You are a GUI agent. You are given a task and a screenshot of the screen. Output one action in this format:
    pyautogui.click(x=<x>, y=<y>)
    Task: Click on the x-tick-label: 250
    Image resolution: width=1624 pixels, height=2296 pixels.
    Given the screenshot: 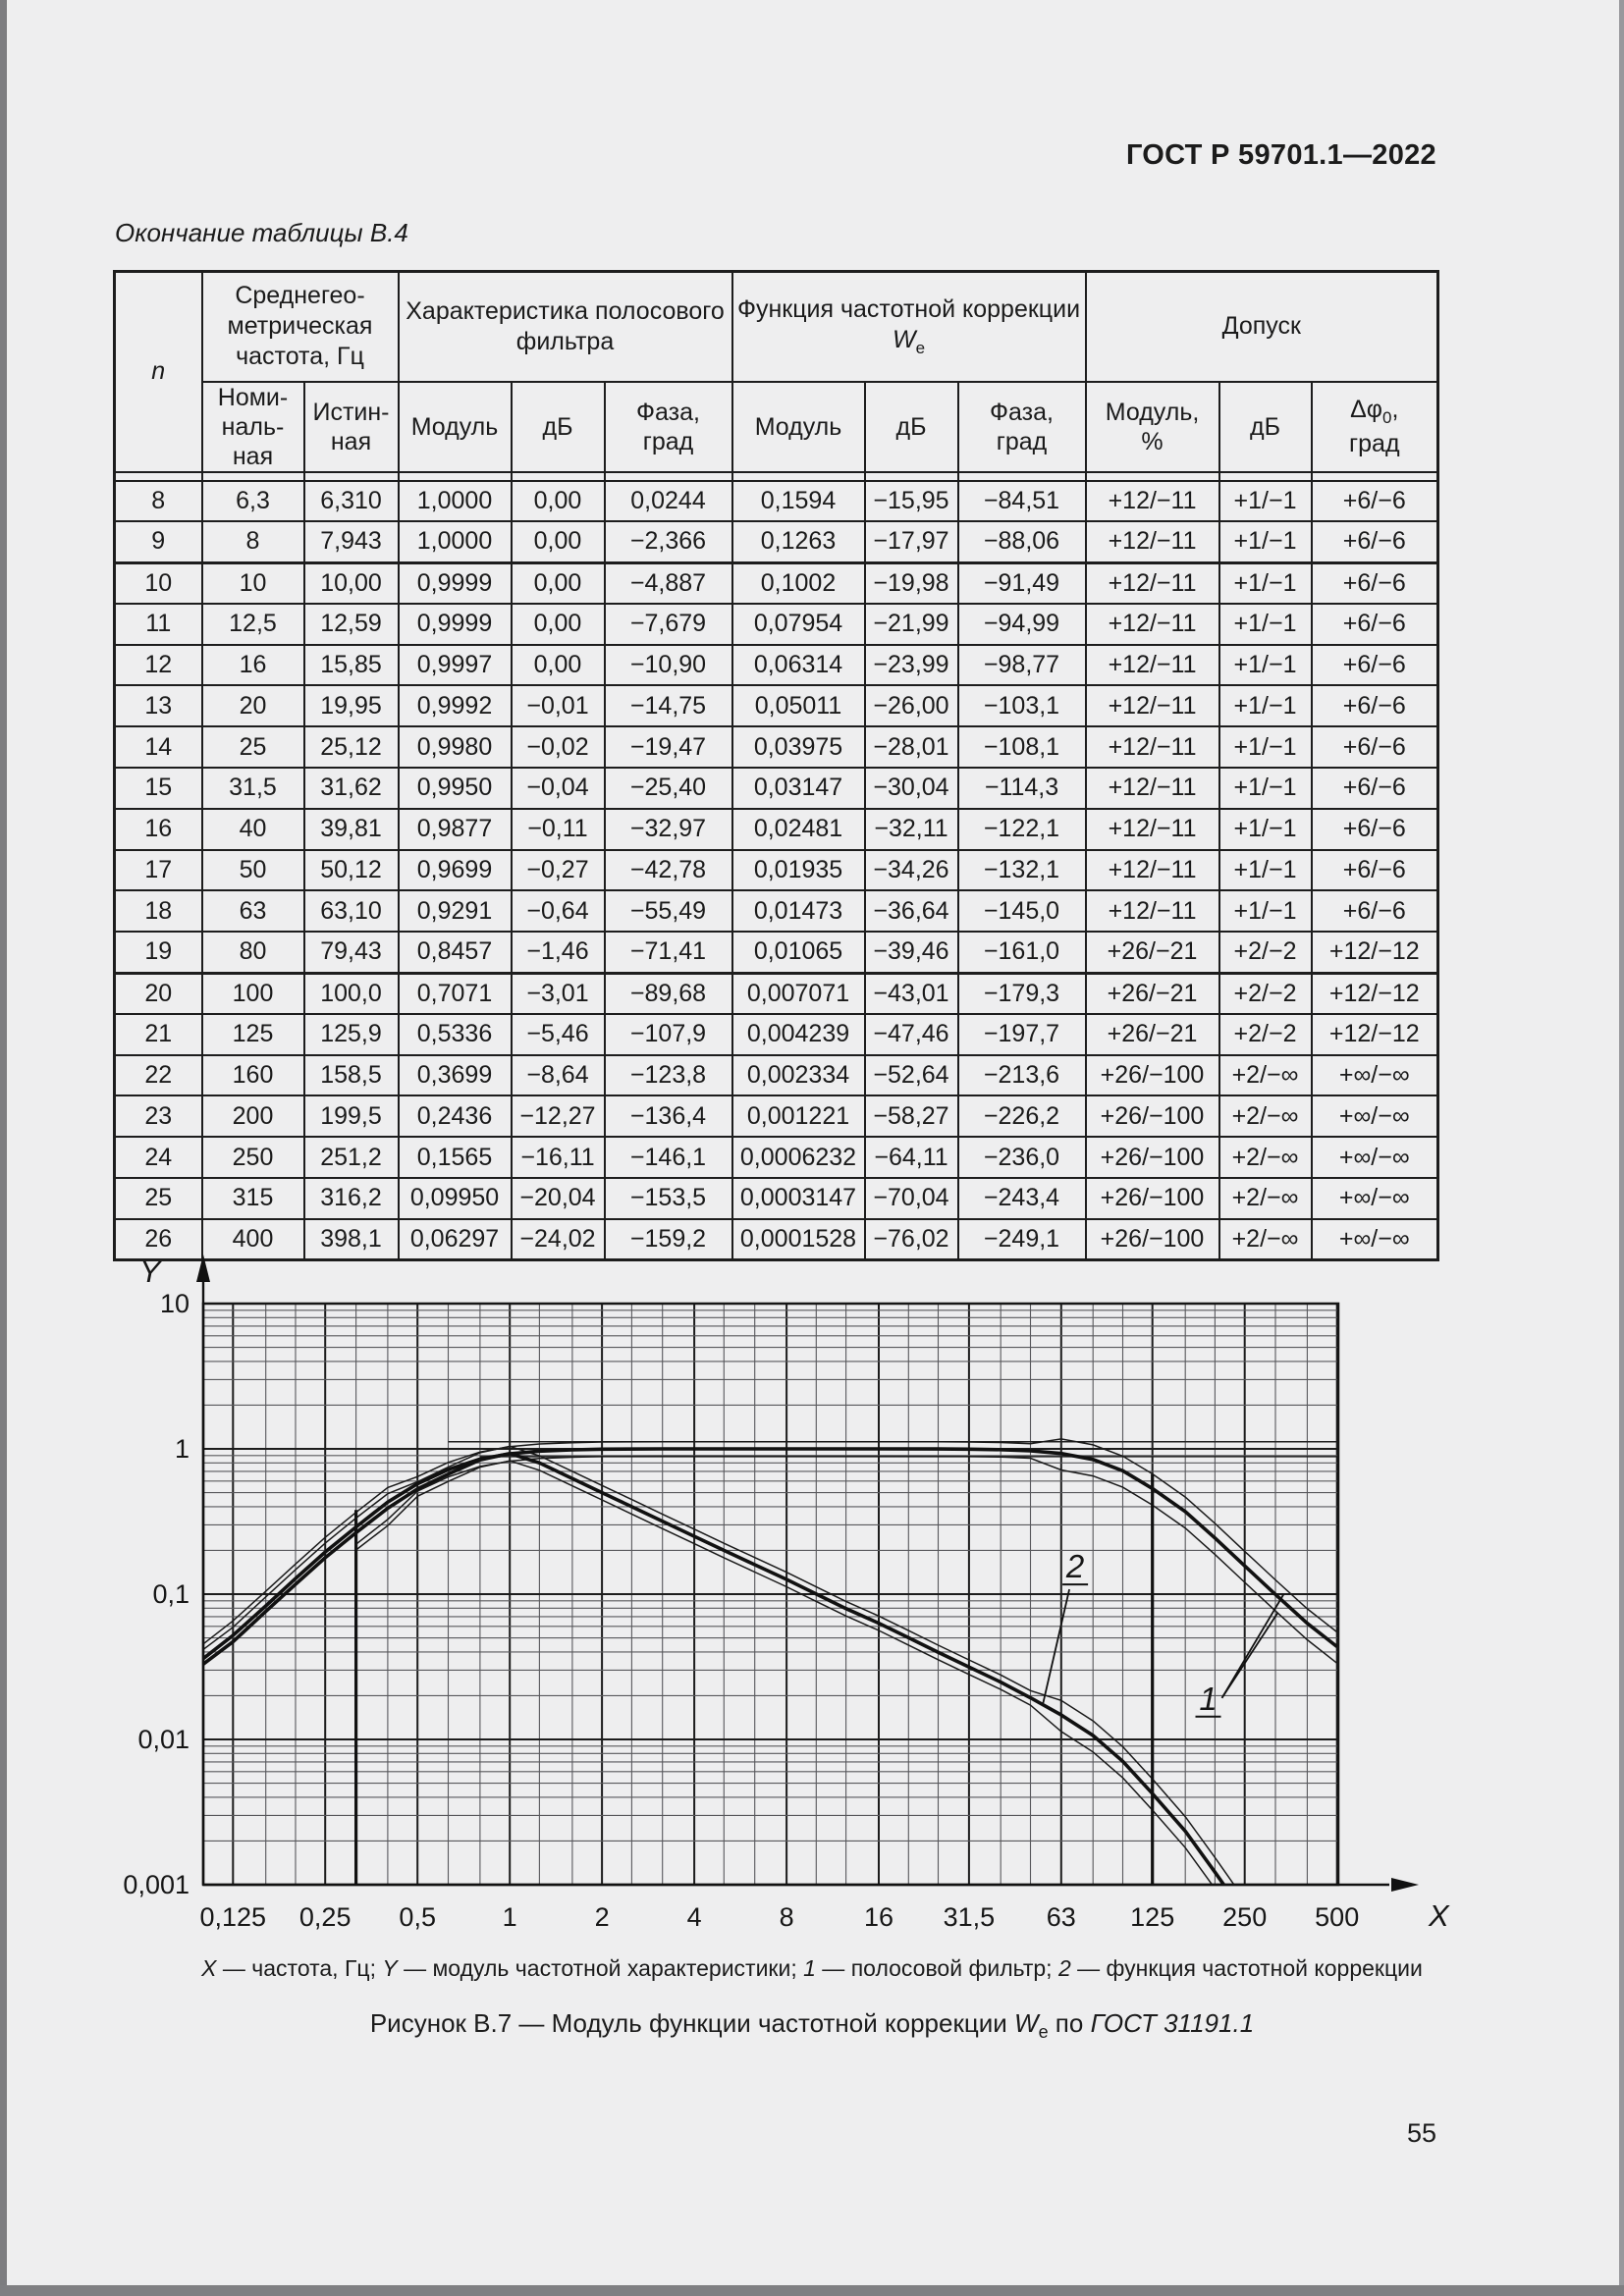 What is the action you would take?
    pyautogui.click(x=1244, y=1917)
    